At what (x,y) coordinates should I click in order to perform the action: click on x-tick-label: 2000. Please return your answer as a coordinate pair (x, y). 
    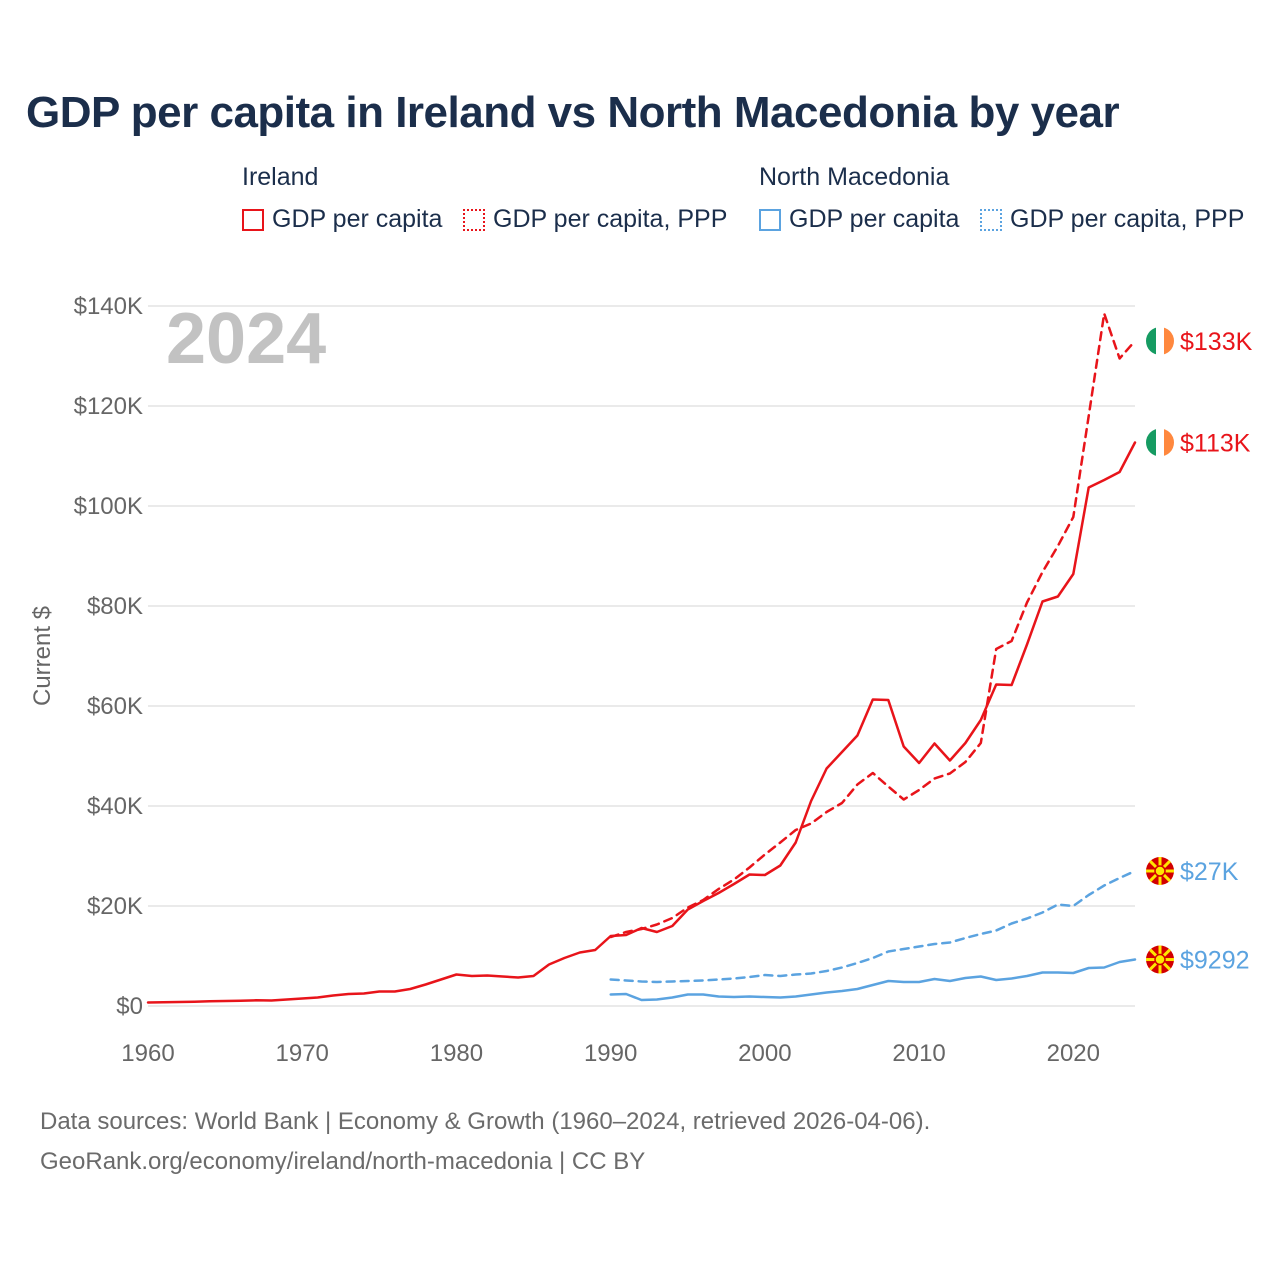
    Looking at the image, I should click on (764, 1053).